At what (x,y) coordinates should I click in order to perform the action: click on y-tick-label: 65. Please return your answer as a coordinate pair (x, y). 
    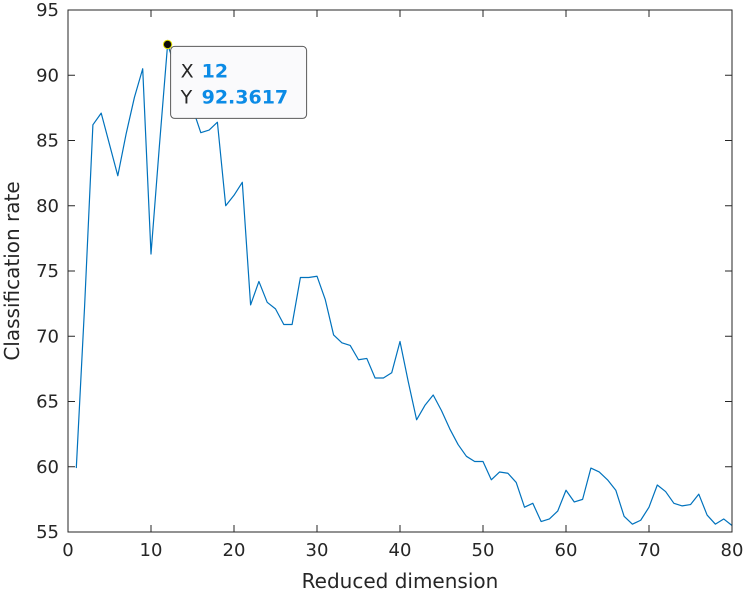
    Looking at the image, I should click on (47, 402).